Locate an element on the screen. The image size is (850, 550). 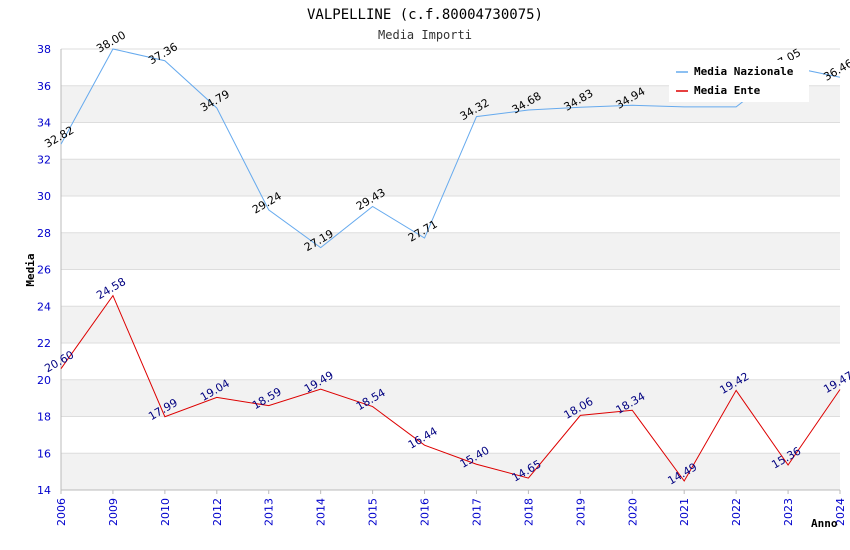
y-tick-label: 38 is located at coordinates (44, 49).